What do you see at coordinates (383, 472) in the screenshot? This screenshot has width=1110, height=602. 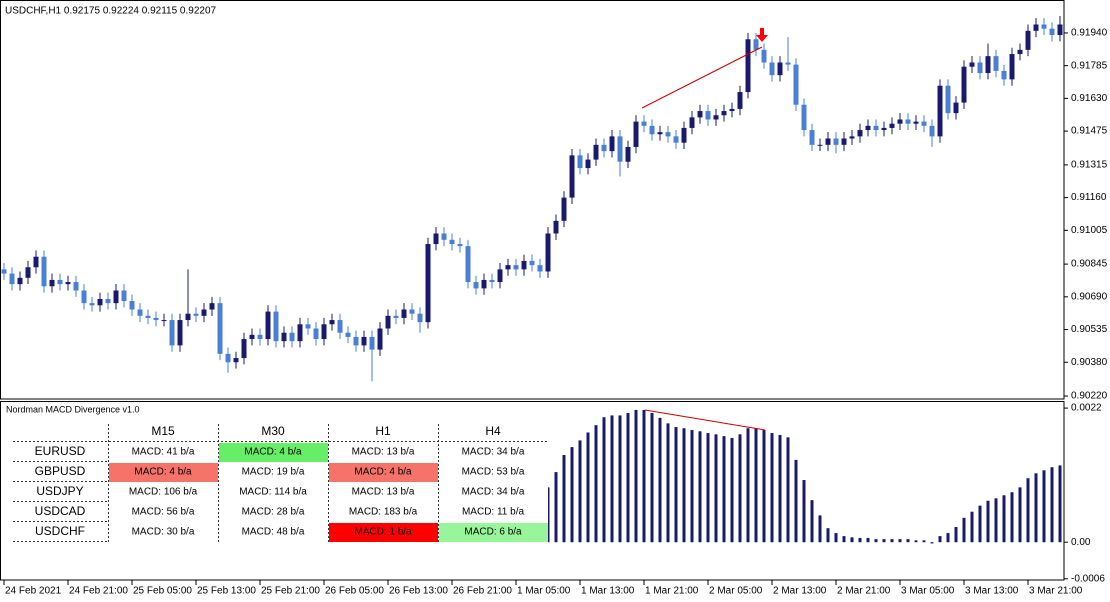 I see `cell-value: MACD: 4 b/a` at bounding box center [383, 472].